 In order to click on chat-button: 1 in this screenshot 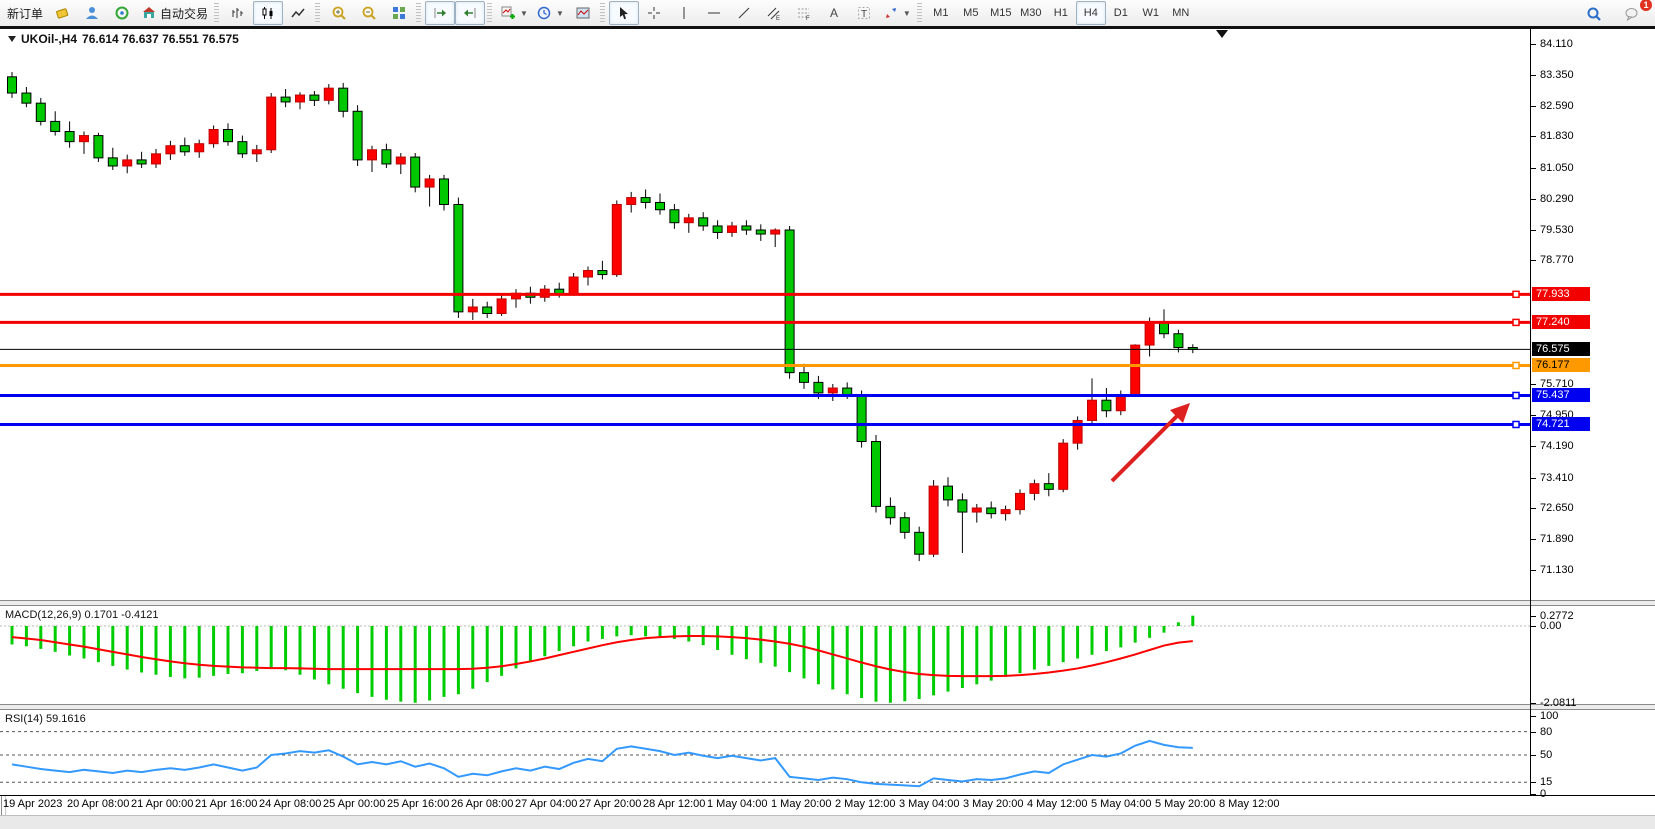, I will do `click(1634, 13)`.